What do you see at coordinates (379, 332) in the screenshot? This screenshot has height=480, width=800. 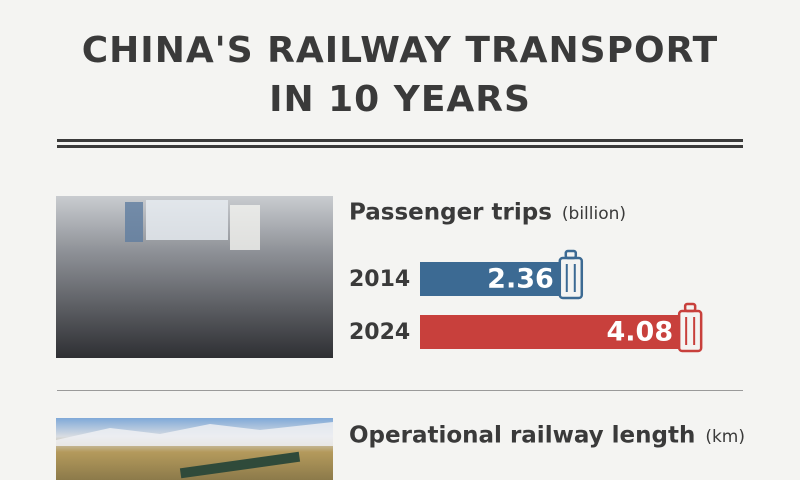 I see `year-label: 2024` at bounding box center [379, 332].